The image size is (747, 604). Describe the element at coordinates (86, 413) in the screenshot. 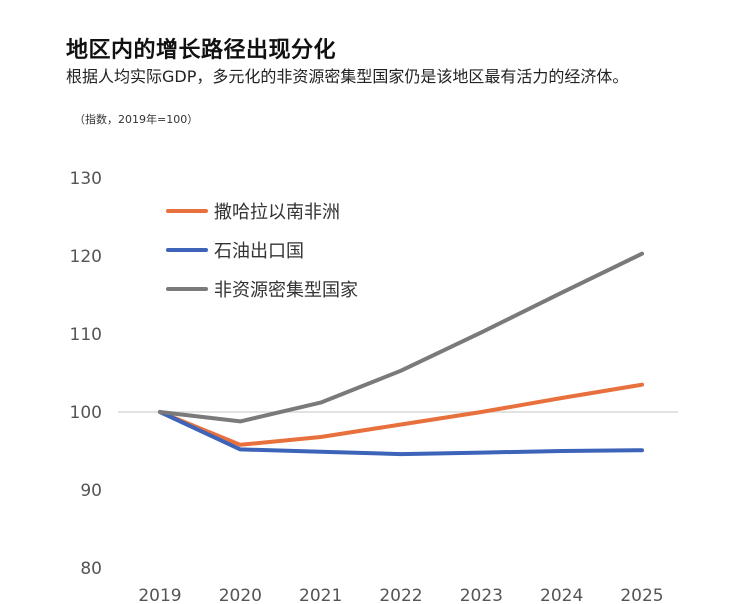

I see `y-tick-label: 100` at that location.